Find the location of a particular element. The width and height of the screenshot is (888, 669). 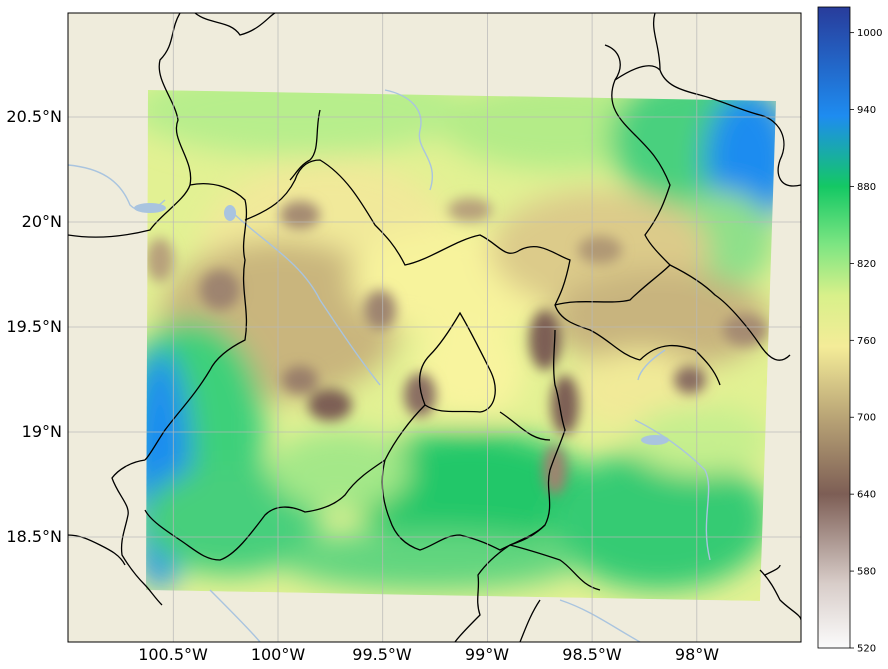

colorbar-gradient is located at coordinates (834, 327).